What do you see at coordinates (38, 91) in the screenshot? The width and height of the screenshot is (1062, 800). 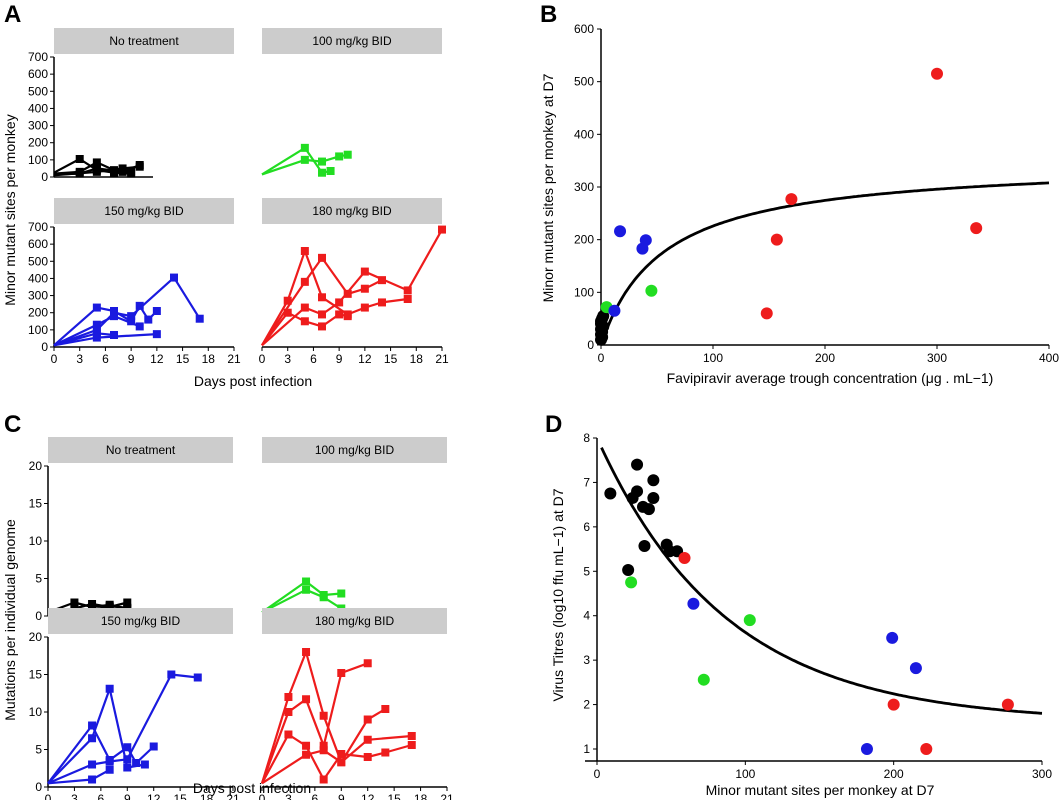 I see `y-tick-label: 500` at bounding box center [38, 91].